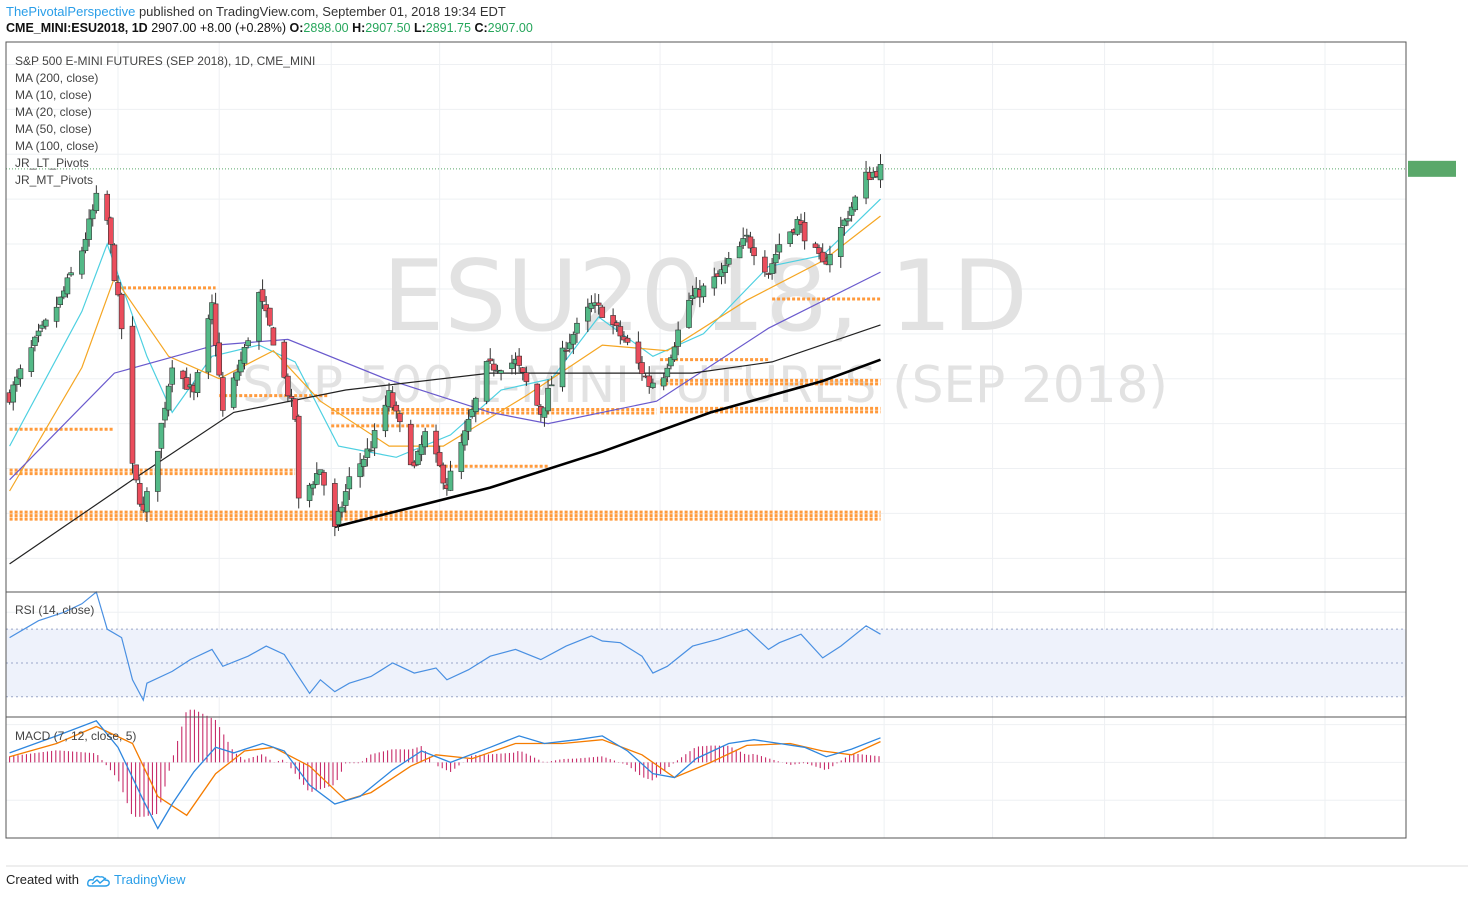  Describe the element at coordinates (71, 11) in the screenshot. I see `publisher-link: ThePivotalPerspective` at that location.